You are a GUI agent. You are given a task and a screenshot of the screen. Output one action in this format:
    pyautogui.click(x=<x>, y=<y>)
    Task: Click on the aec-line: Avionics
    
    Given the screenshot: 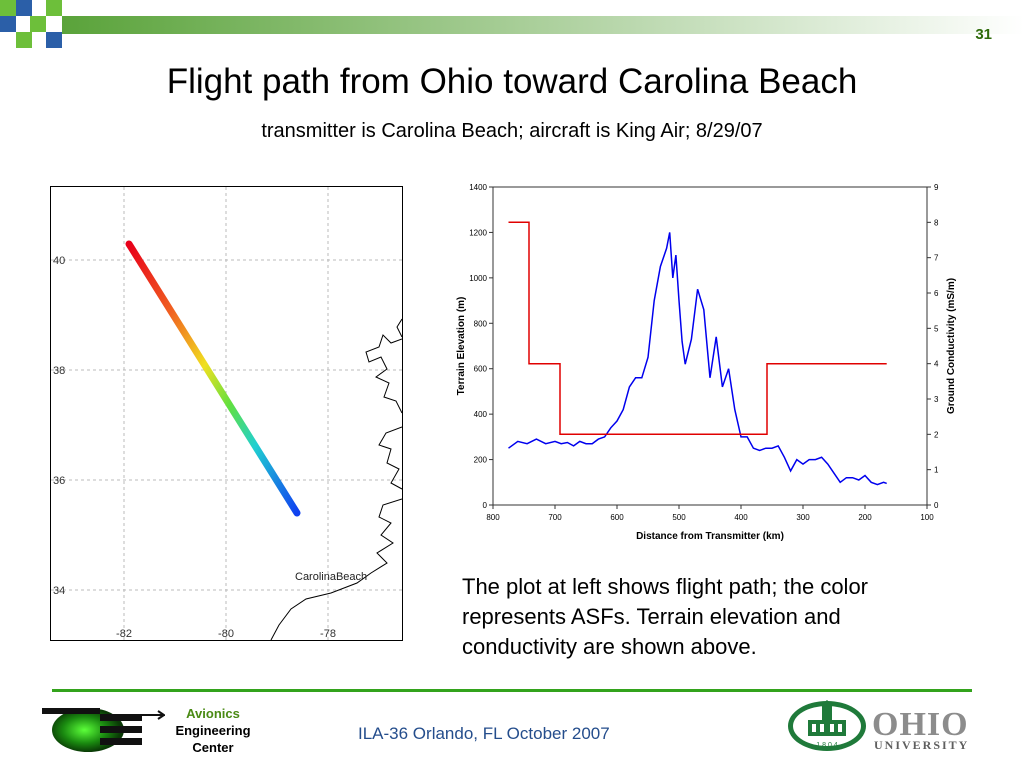 What is the action you would take?
    pyautogui.click(x=213, y=713)
    